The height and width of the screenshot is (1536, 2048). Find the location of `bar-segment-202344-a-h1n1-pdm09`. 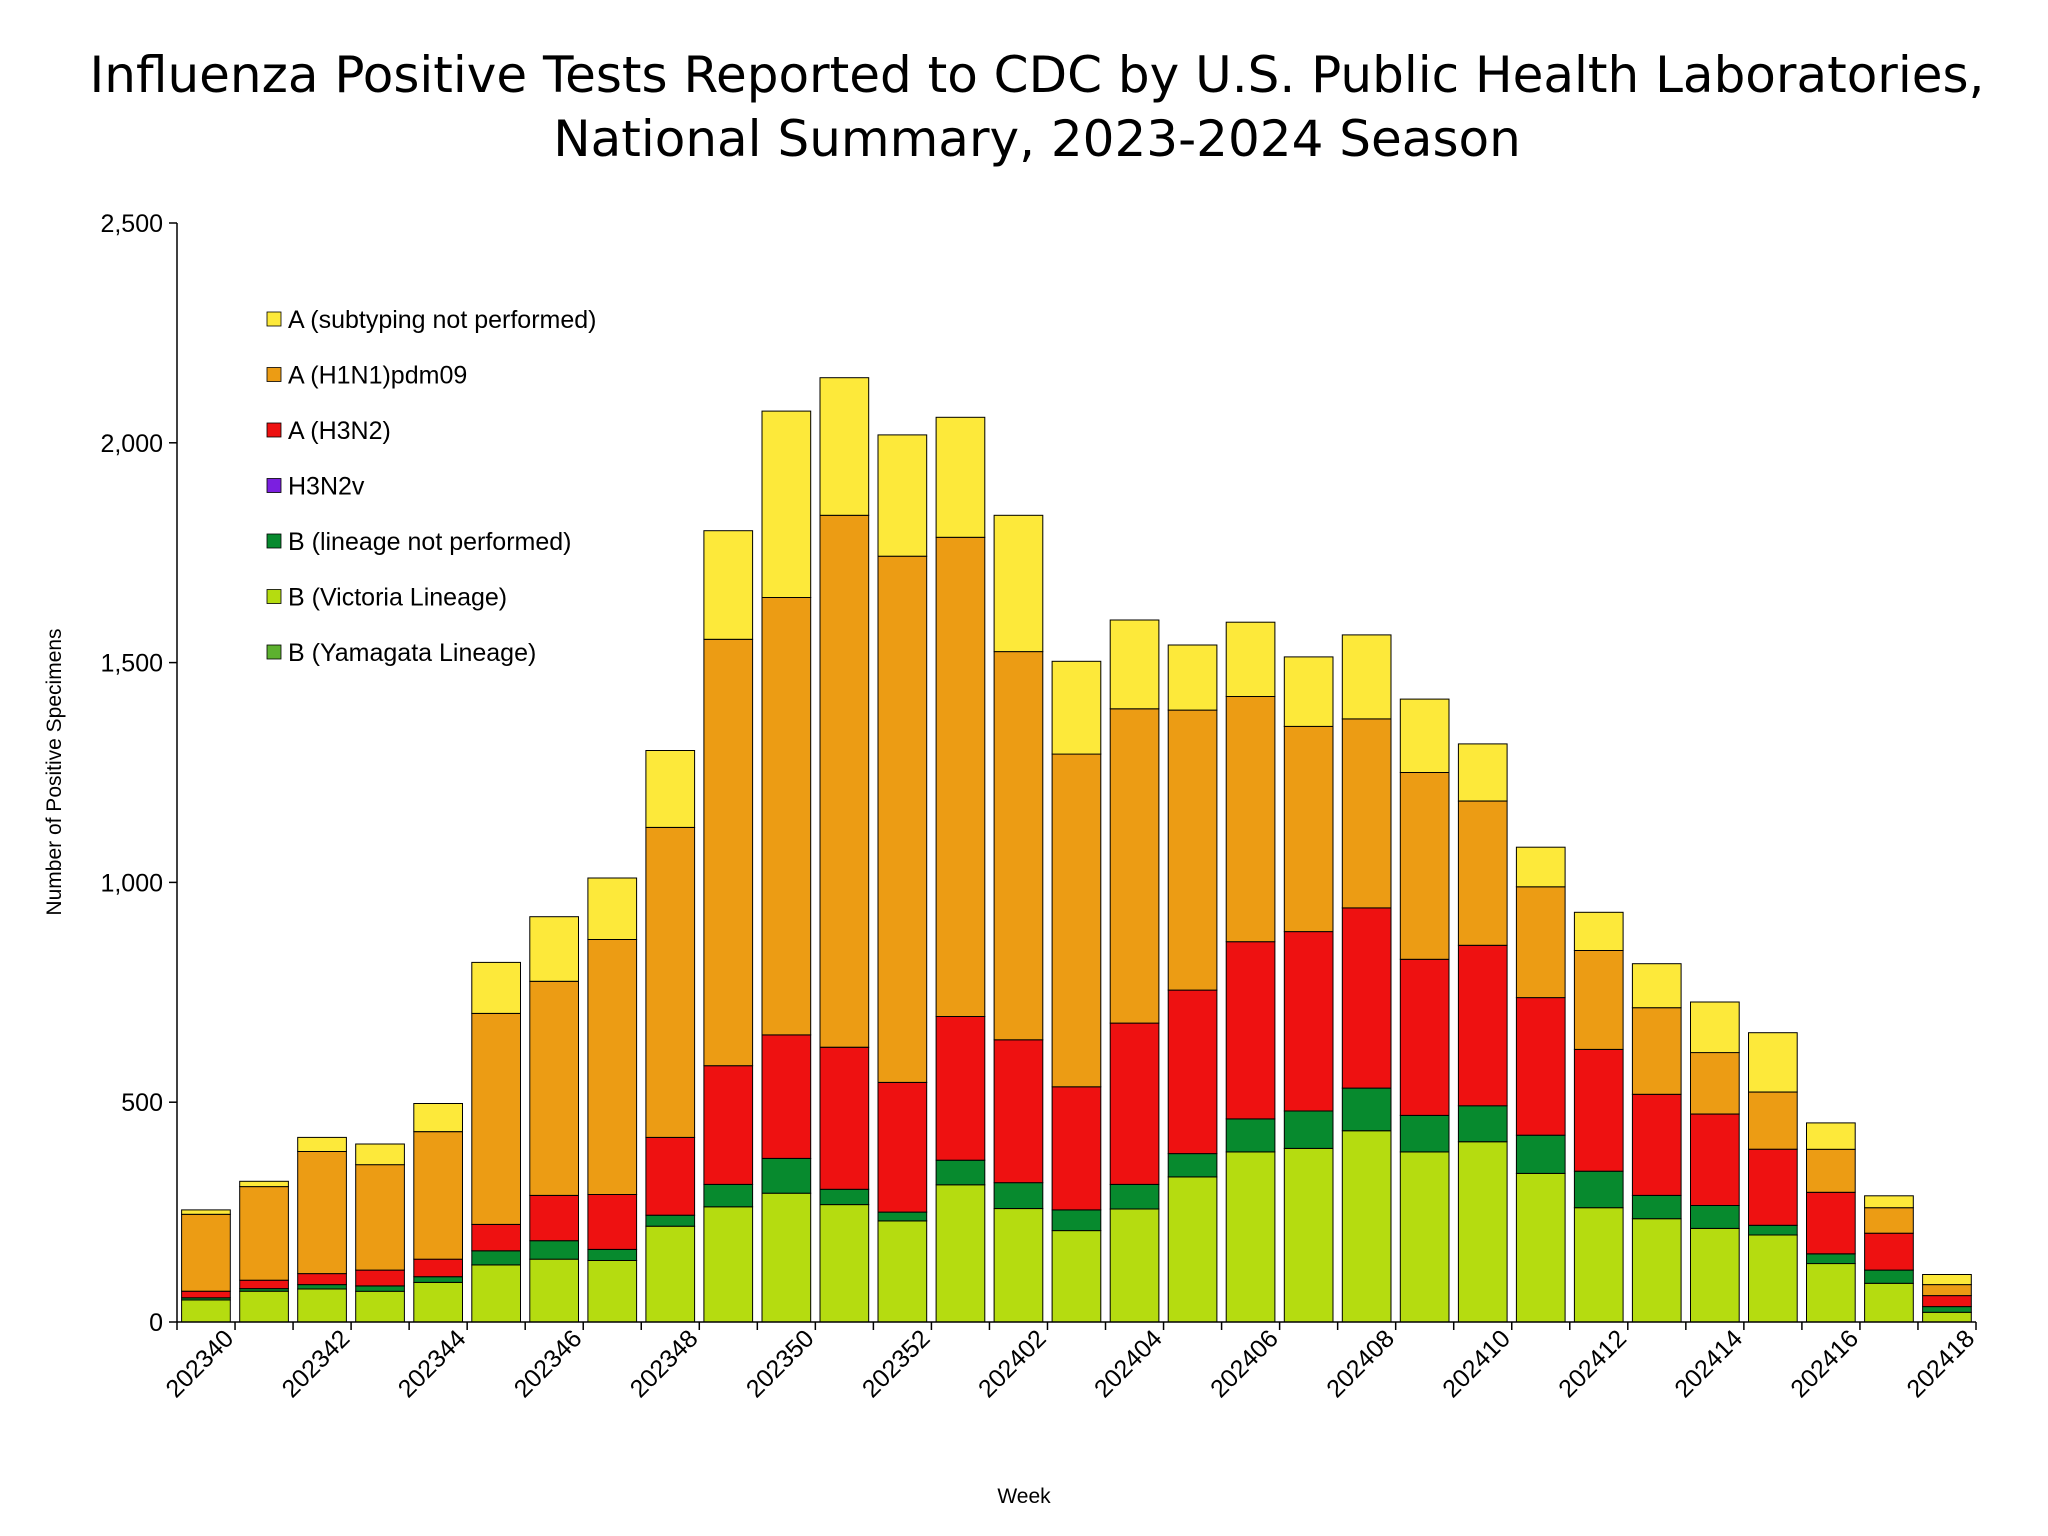

bar-segment-202344-a-h1n1-pdm09 is located at coordinates (438, 1195).